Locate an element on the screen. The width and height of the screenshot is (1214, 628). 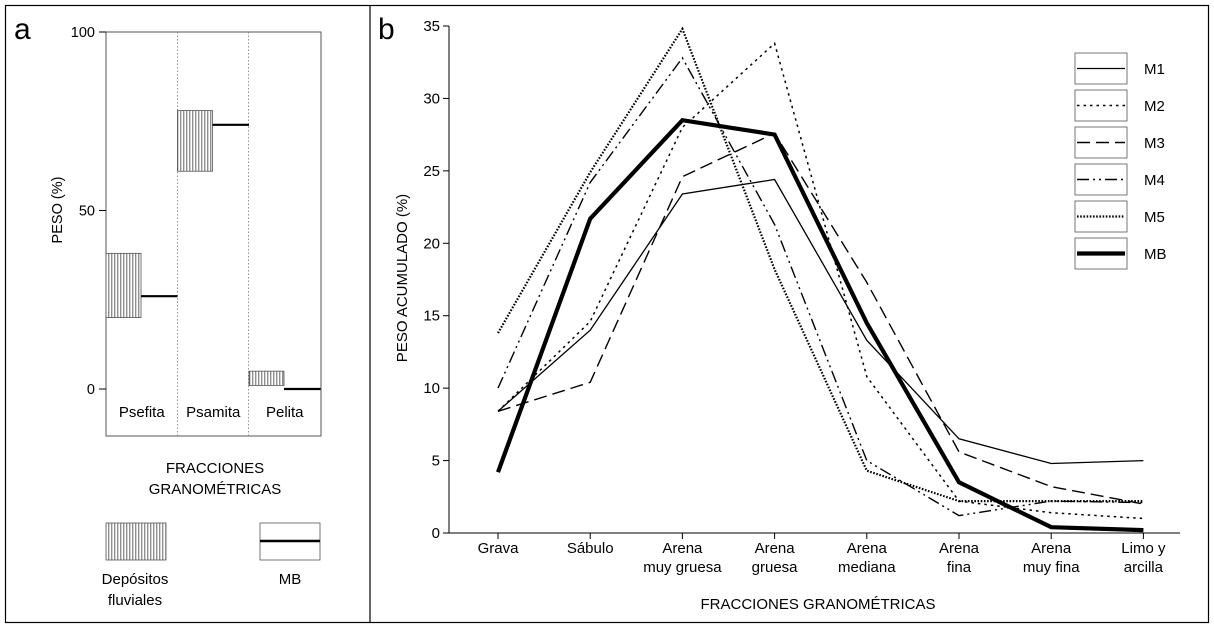
legend-label-m3: M3 is located at coordinates (1154, 143).